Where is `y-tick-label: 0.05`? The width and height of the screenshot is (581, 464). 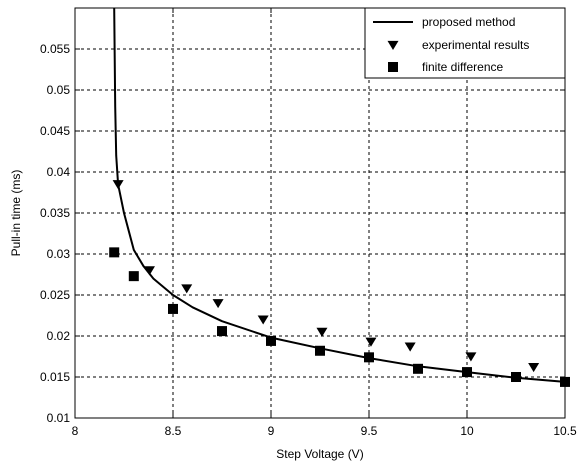
y-tick-label: 0.05 is located at coordinates (59, 90).